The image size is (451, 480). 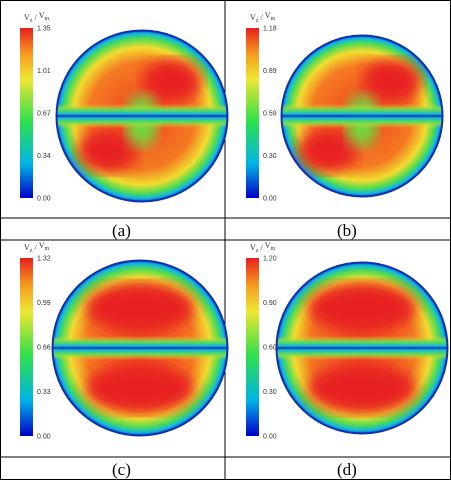 I want to click on colorbar-tick: 0.34, so click(x=44, y=156).